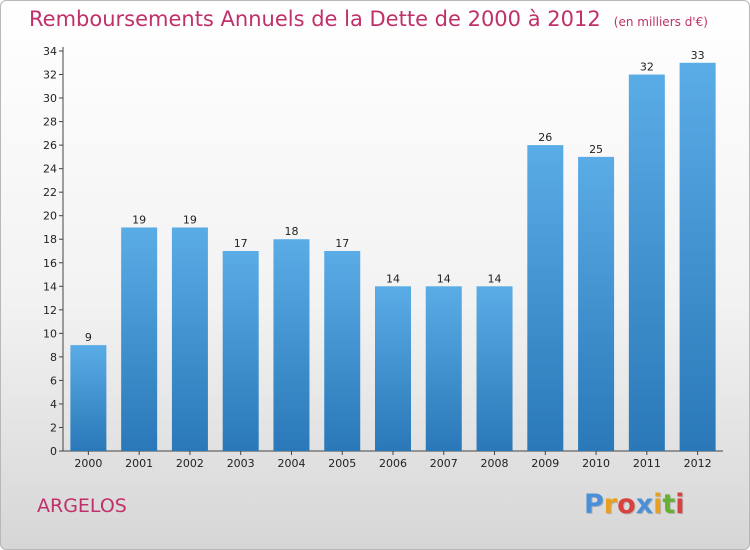 The width and height of the screenshot is (750, 550). Describe the element at coordinates (139, 339) in the screenshot. I see `bar-2001` at that location.